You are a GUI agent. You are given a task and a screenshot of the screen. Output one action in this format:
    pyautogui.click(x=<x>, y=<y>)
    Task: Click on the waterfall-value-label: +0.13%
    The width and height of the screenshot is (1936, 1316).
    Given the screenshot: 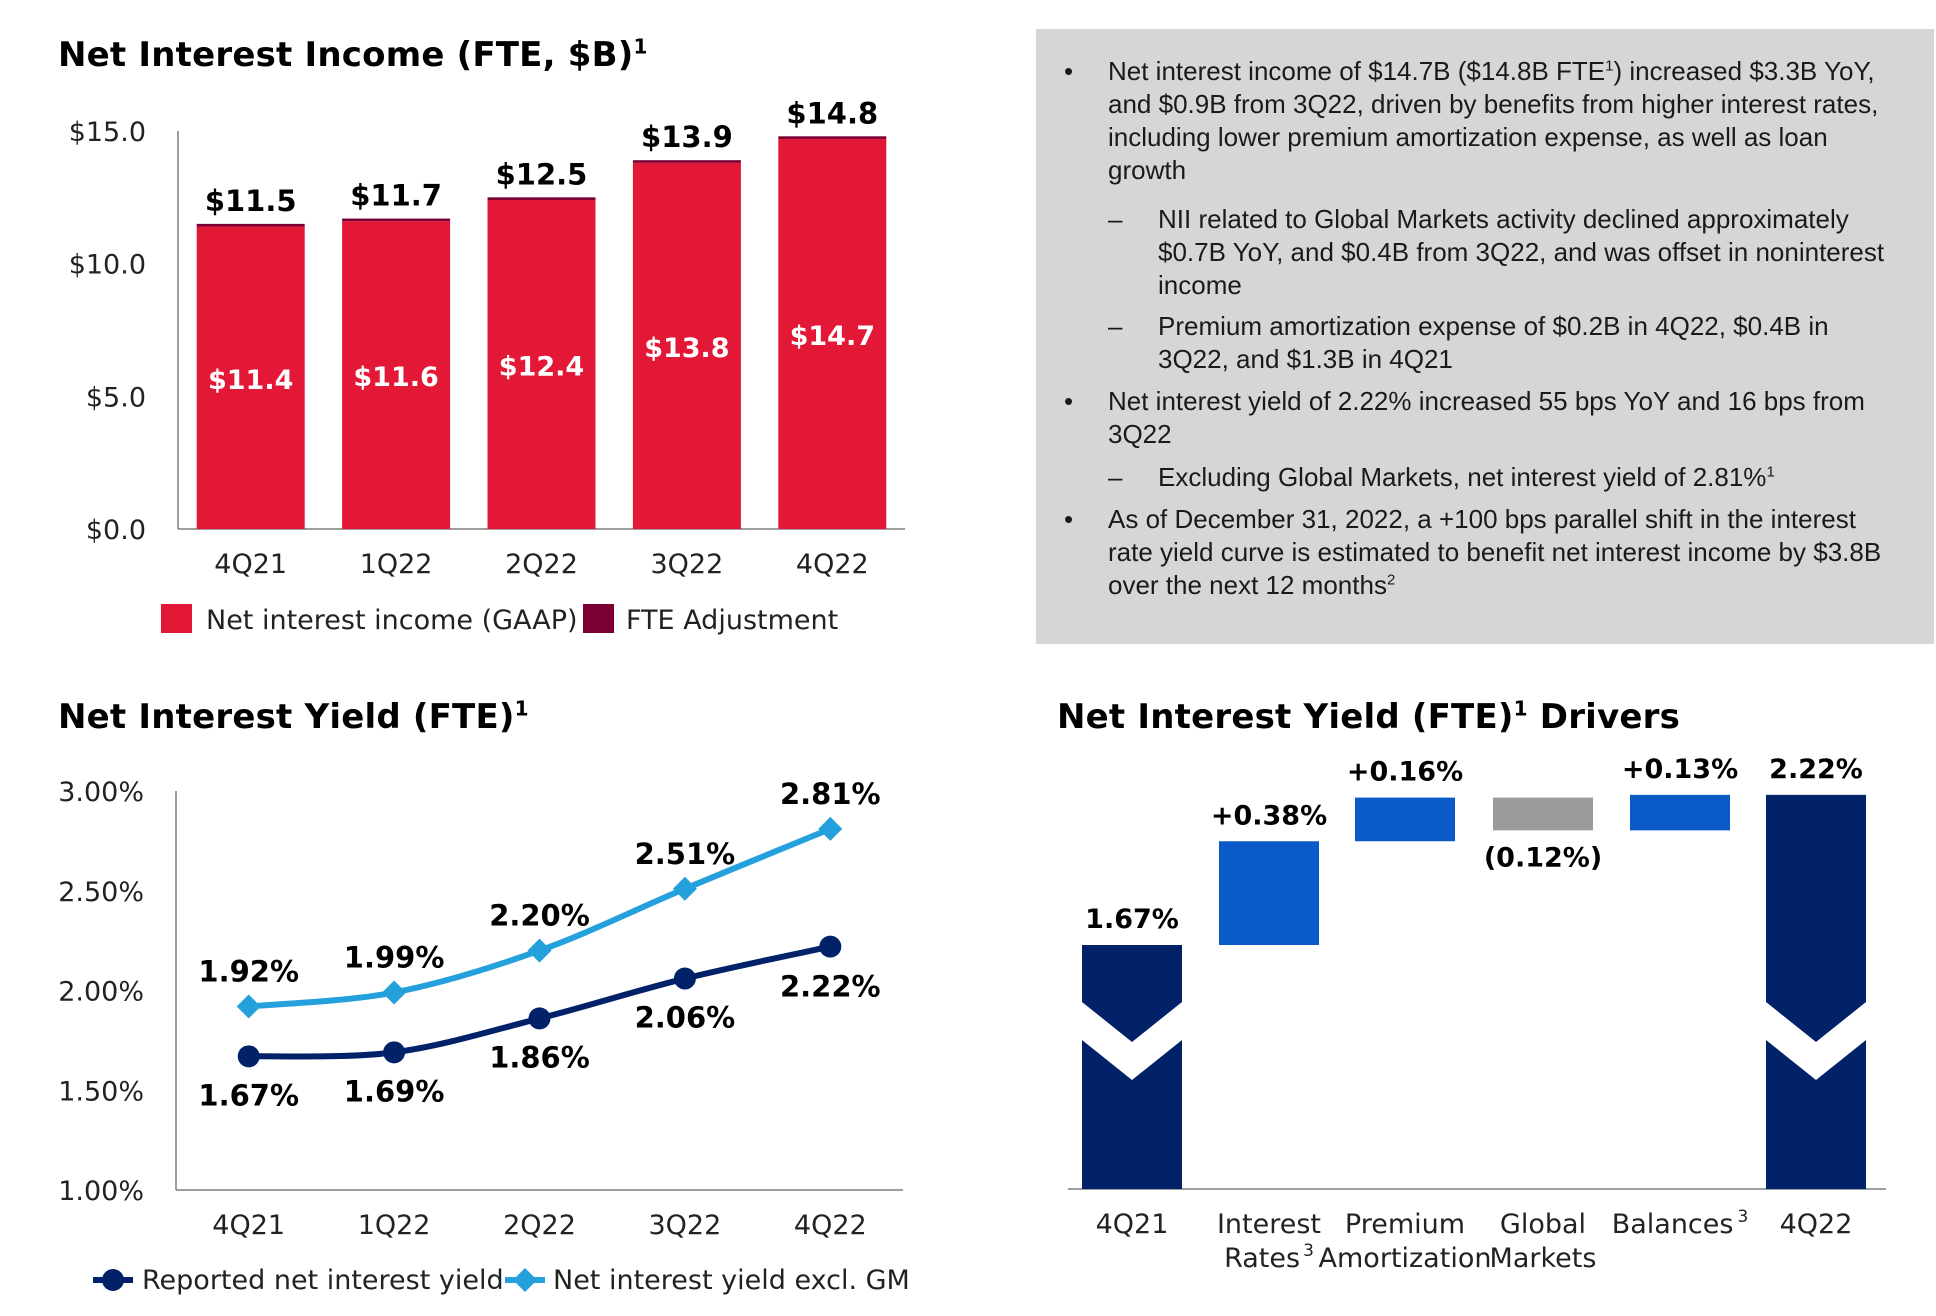 What is the action you would take?
    pyautogui.click(x=1680, y=769)
    